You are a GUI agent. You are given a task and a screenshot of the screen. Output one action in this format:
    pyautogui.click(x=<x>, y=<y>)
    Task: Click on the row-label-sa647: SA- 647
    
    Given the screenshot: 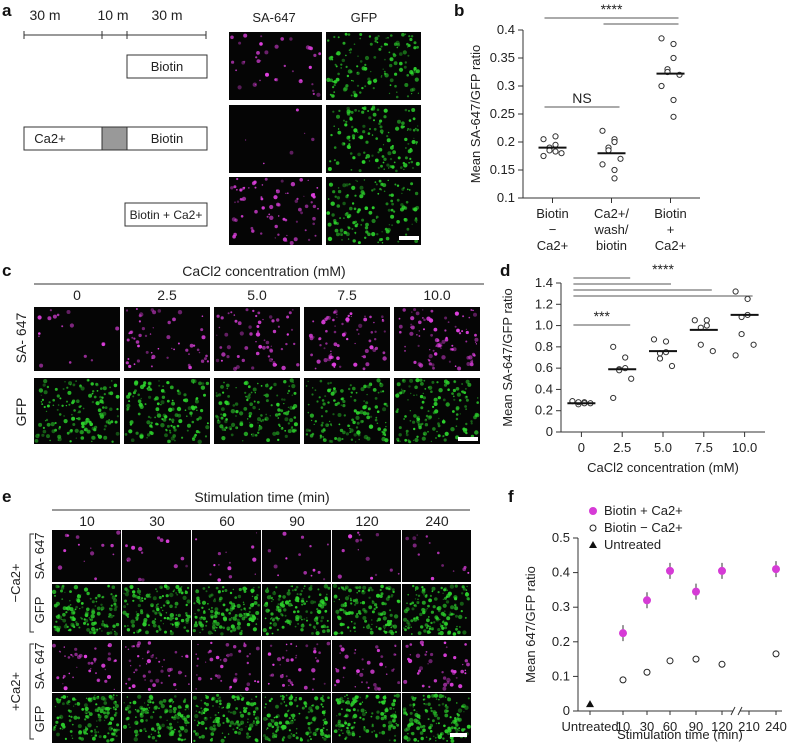 What is the action you would take?
    pyautogui.click(x=21, y=337)
    